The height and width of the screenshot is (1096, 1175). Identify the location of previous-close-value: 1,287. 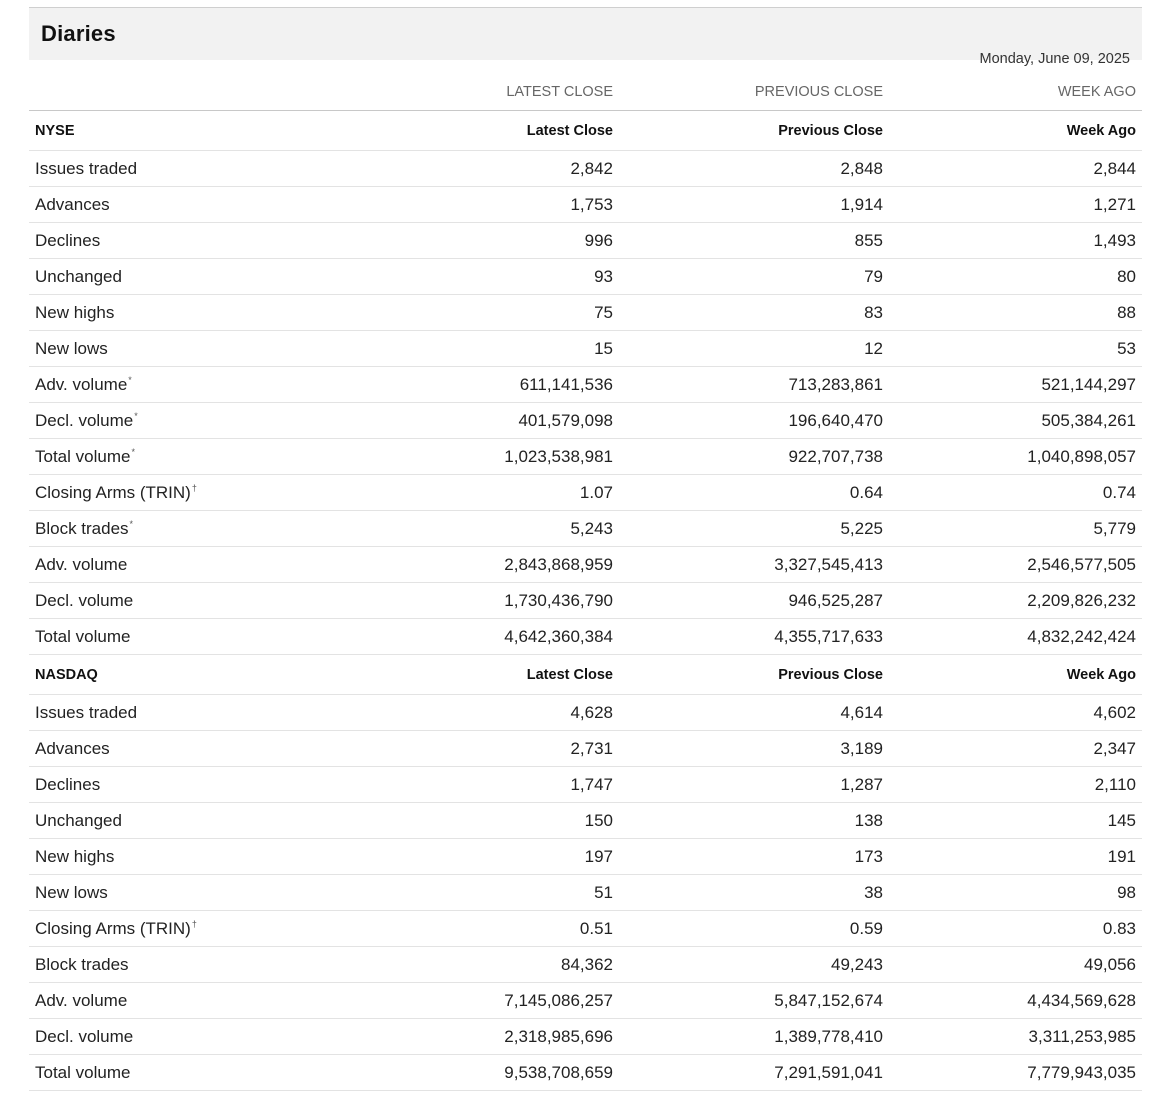
(754, 784).